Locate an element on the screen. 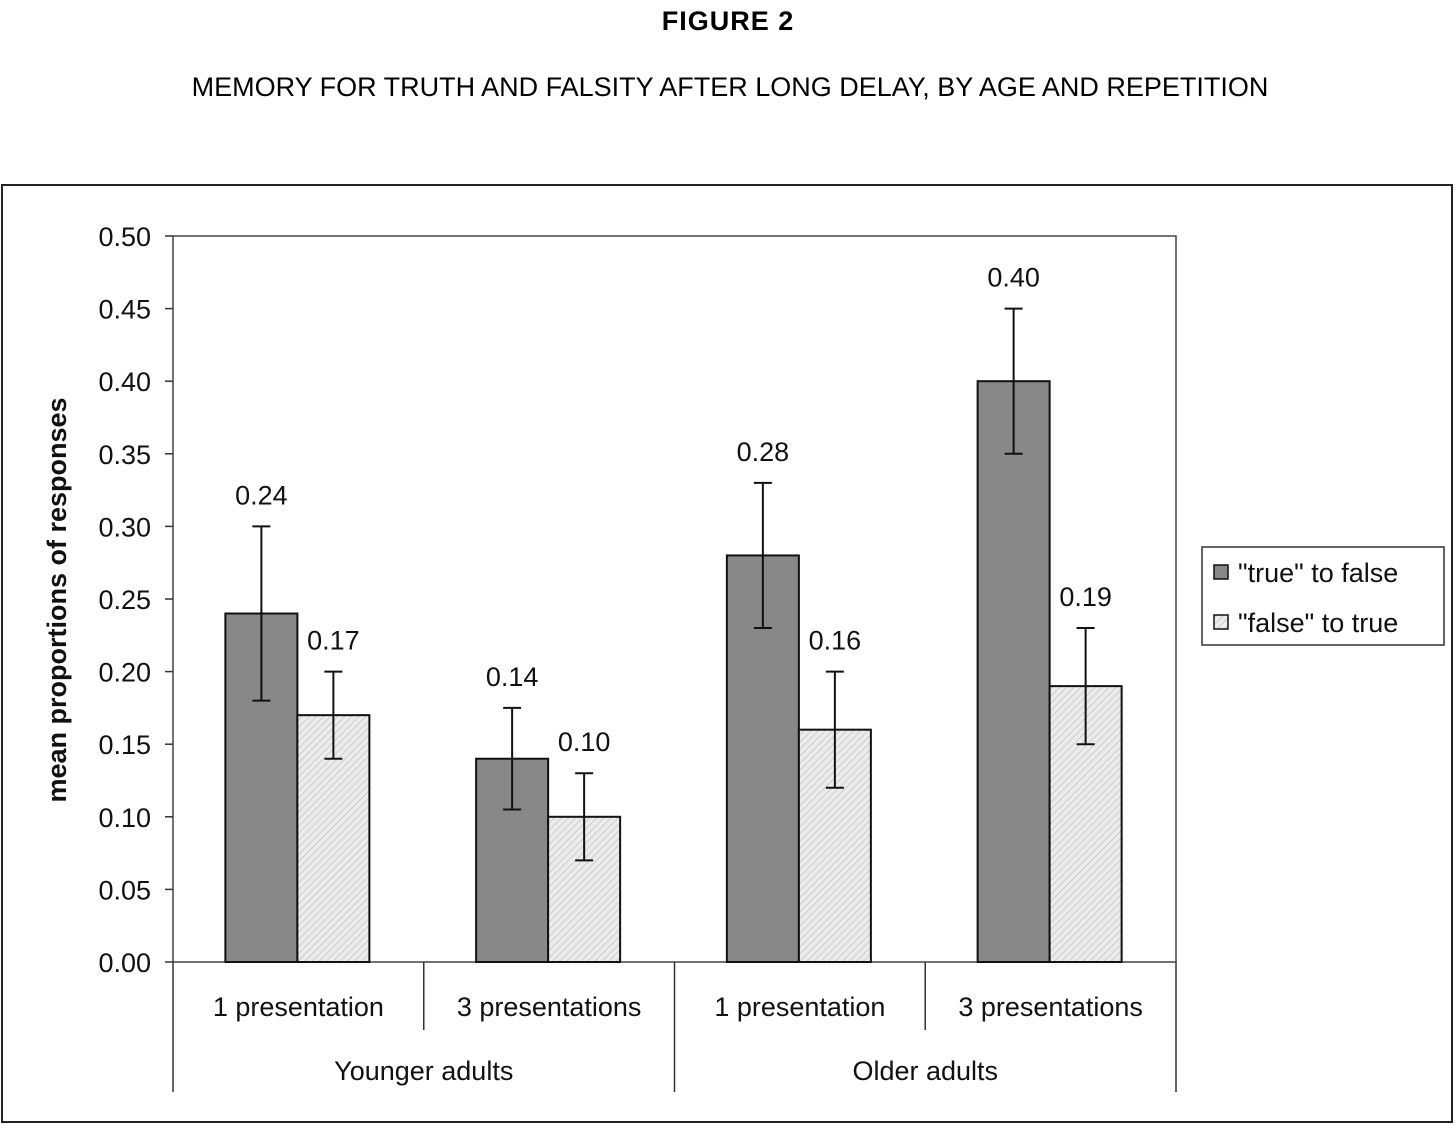 The image size is (1456, 1125). y-axis-label: mean proportions of responses is located at coordinates (57, 599).